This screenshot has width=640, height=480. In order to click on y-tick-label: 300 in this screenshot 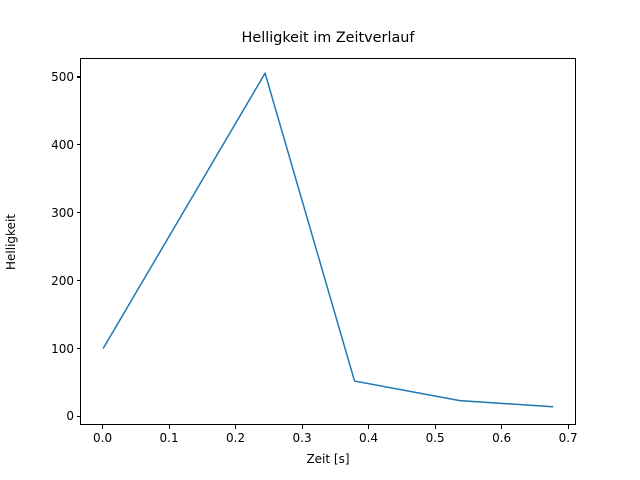, I will do `click(62, 212)`.